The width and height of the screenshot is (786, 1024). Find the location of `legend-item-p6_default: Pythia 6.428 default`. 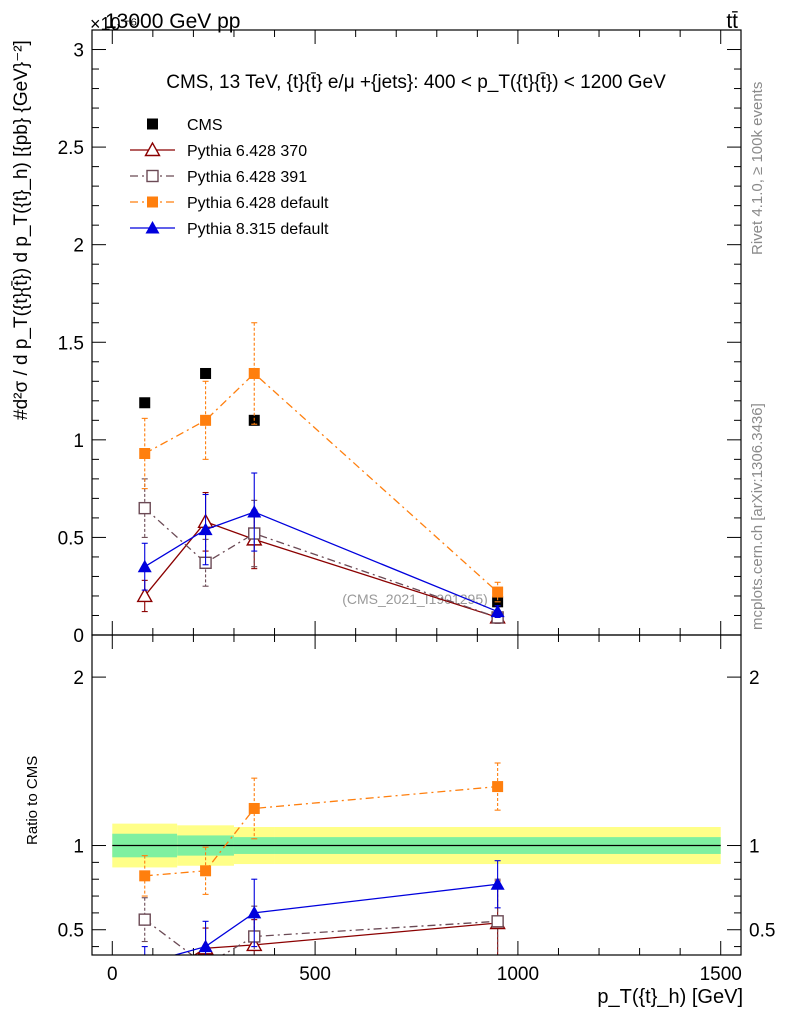

legend-item-p6_default: Pythia 6.428 default is located at coordinates (229, 203).